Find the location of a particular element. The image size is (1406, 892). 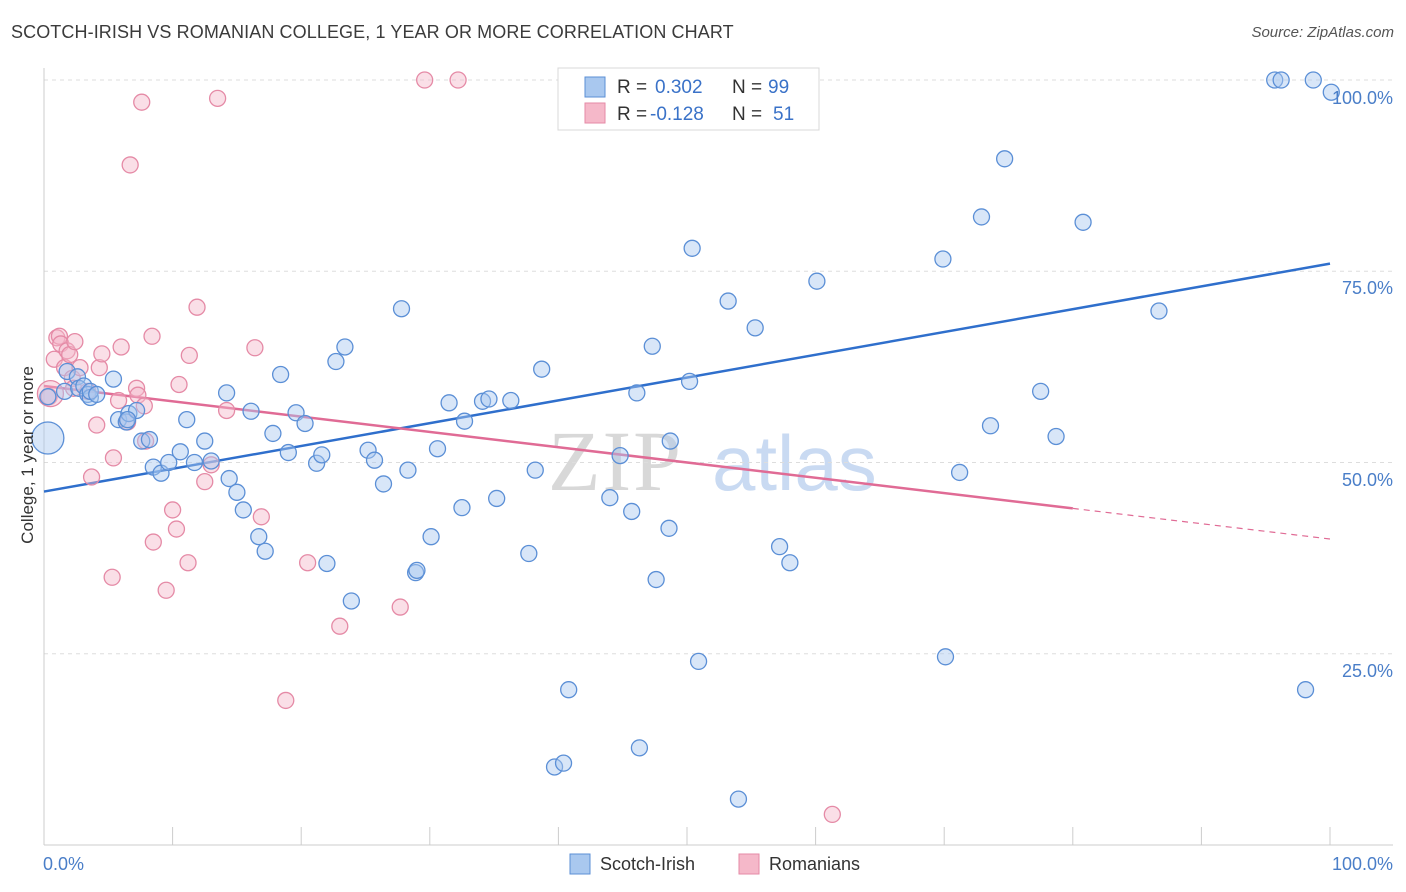

y-tick-50: 50.0% is located at coordinates (1367, 480).